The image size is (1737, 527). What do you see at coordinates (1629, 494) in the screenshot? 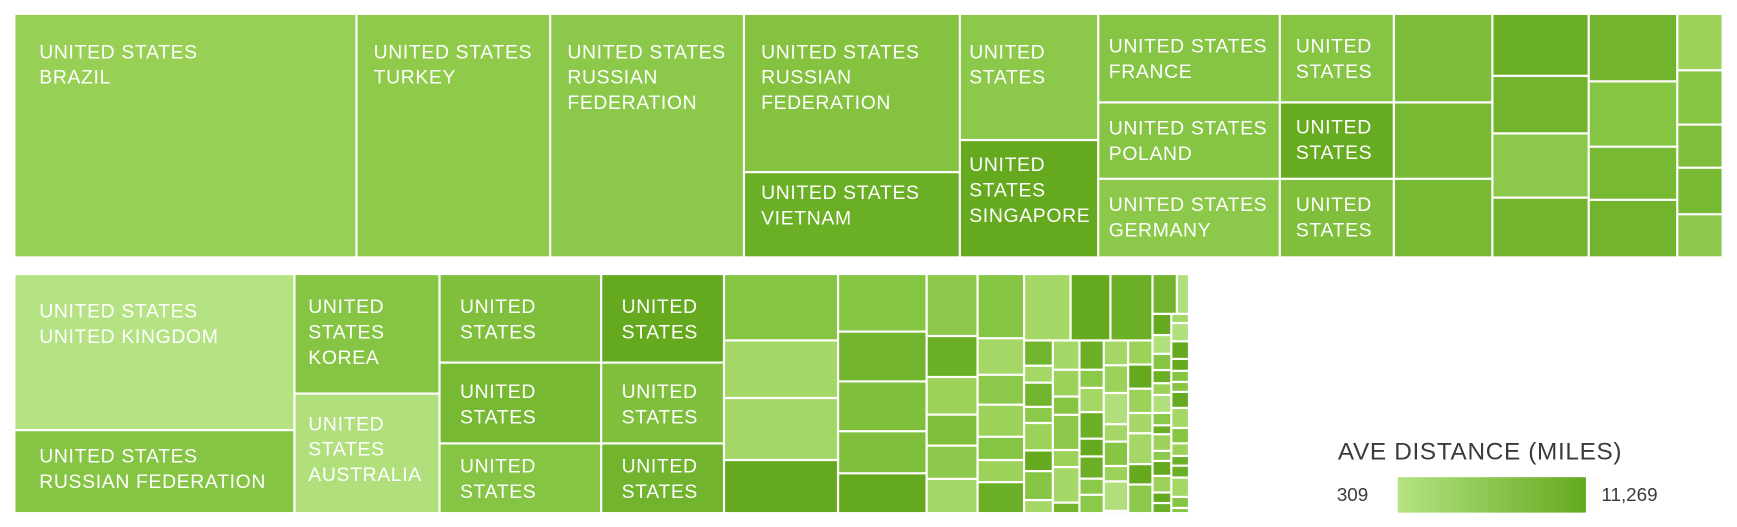
I see `legend-max: 11,269` at bounding box center [1629, 494].